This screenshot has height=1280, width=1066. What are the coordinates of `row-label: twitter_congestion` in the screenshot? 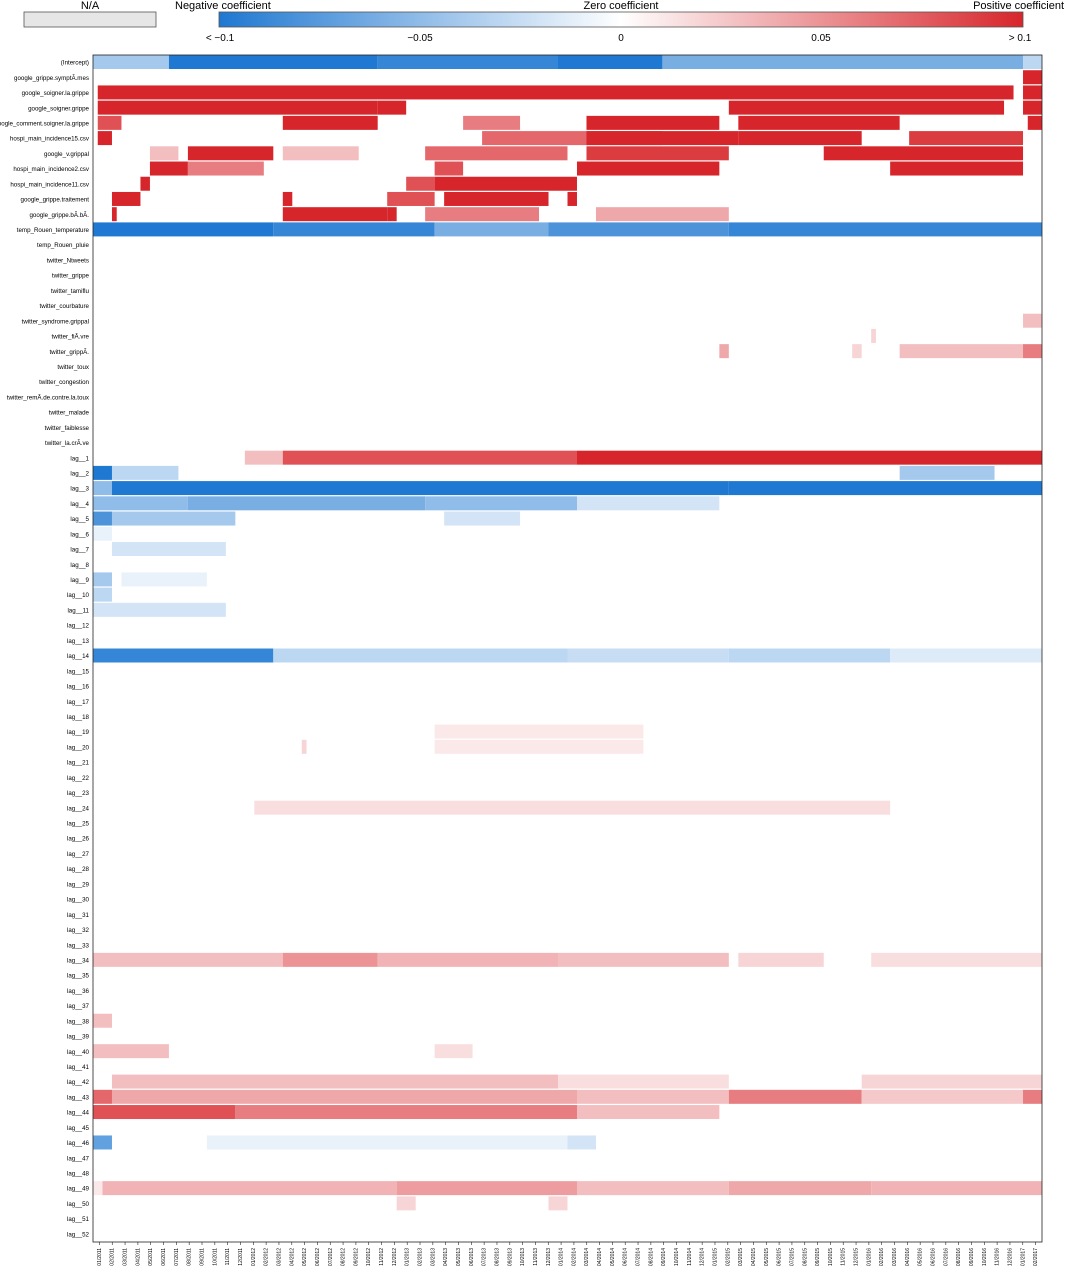 It's located at (64, 382).